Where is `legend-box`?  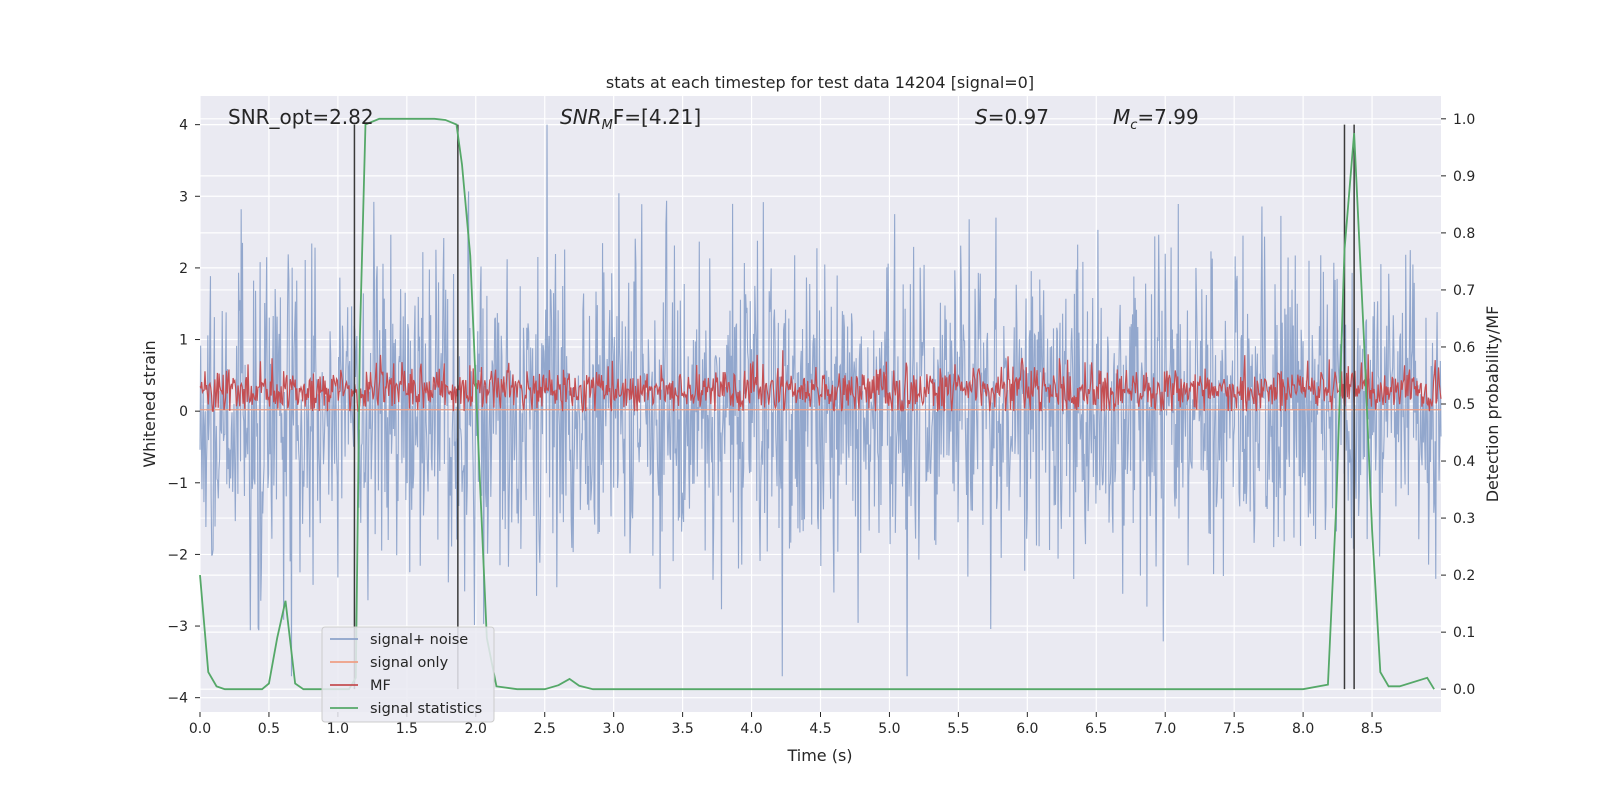
legend-box is located at coordinates (408, 674).